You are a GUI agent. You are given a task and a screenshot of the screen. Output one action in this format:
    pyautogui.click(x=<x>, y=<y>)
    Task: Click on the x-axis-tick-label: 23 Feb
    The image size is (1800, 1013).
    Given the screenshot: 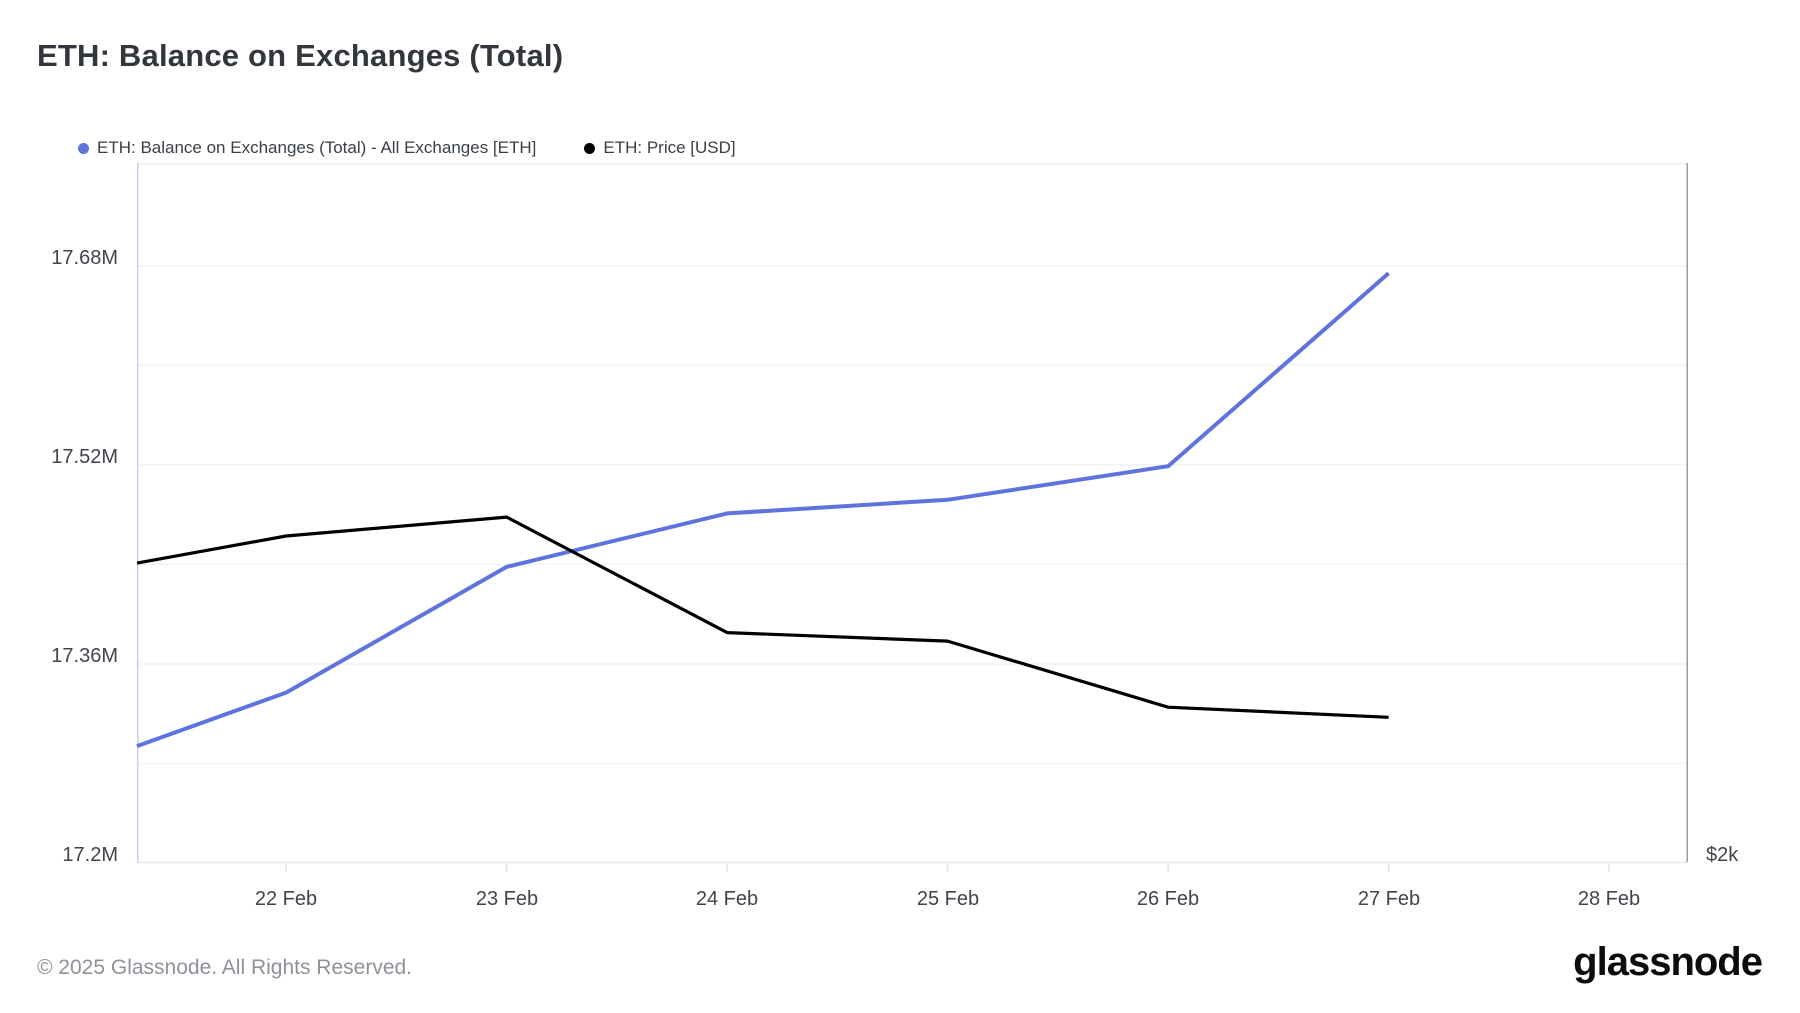 What is the action you would take?
    pyautogui.click(x=507, y=899)
    